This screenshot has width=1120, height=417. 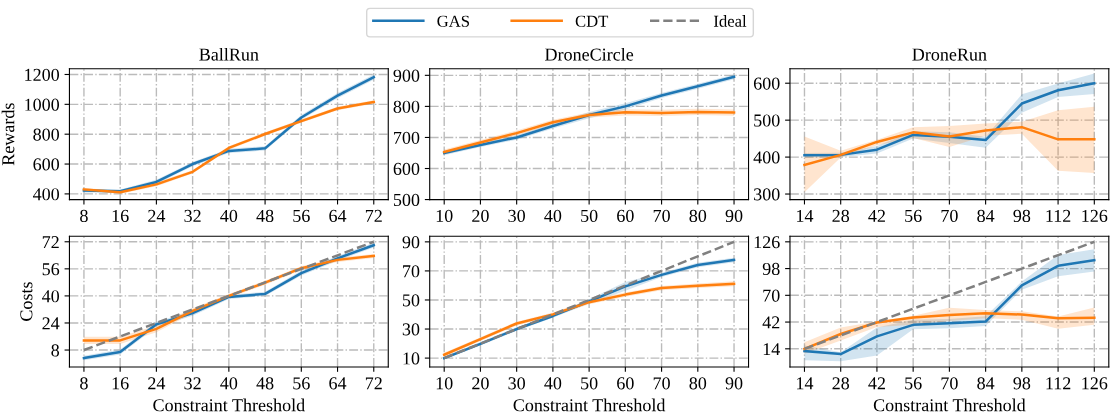 I want to click on y-tick-label: 700, so click(x=407, y=137).